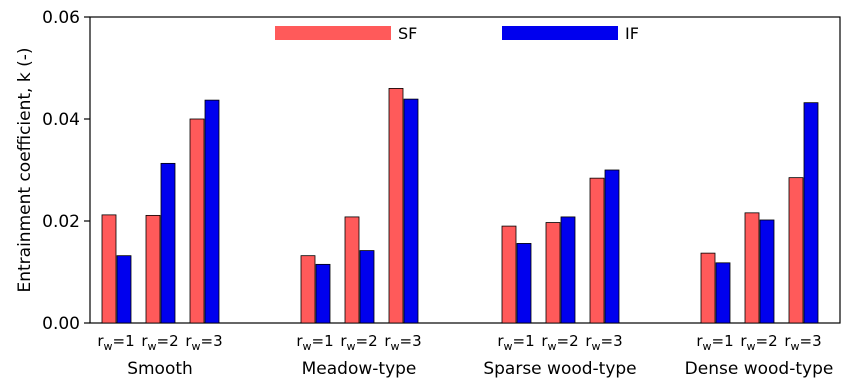 Image resolution: width=849 pixels, height=383 pixels. Describe the element at coordinates (411, 211) in the screenshot. I see `bar-if-meadow-type-rw3` at that location.